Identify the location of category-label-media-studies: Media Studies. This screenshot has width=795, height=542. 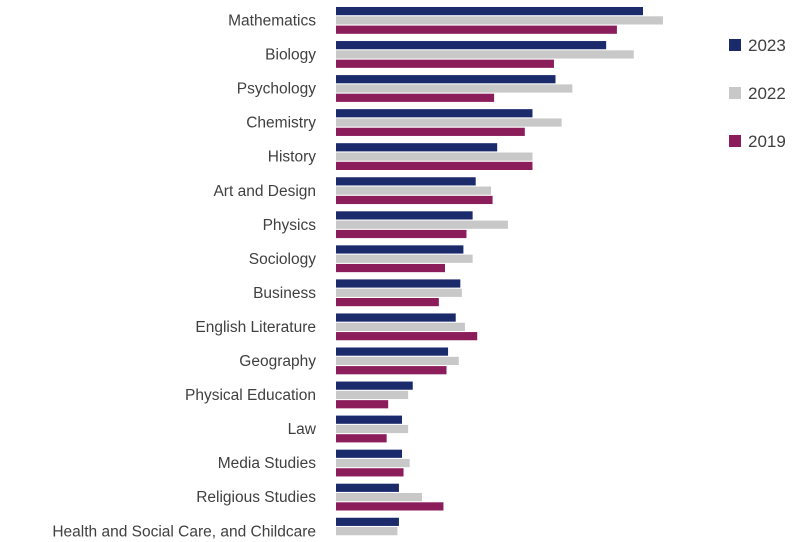
(267, 463).